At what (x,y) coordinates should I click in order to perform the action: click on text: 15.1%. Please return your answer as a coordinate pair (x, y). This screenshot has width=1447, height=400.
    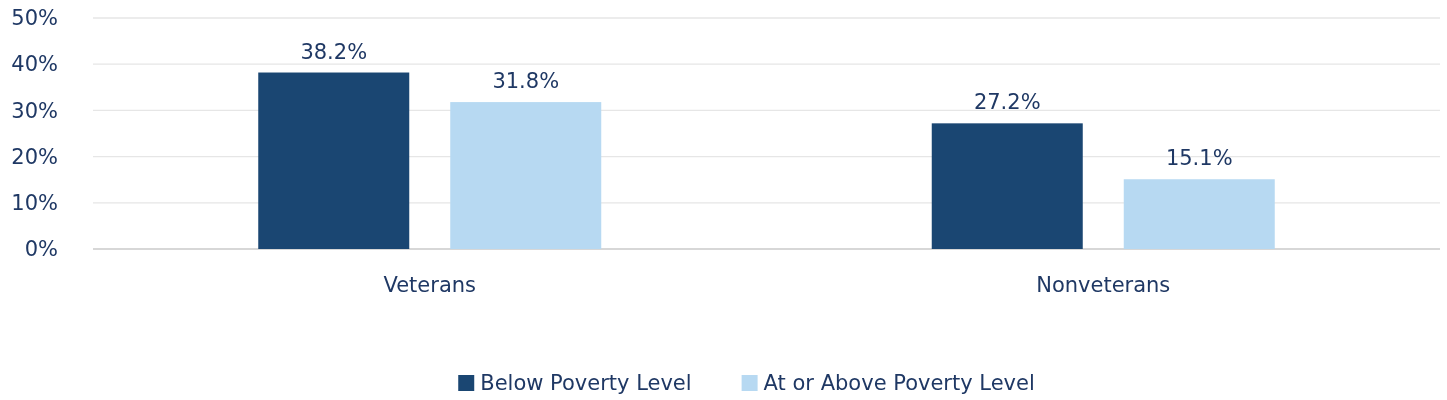
    Looking at the image, I should click on (1199, 158).